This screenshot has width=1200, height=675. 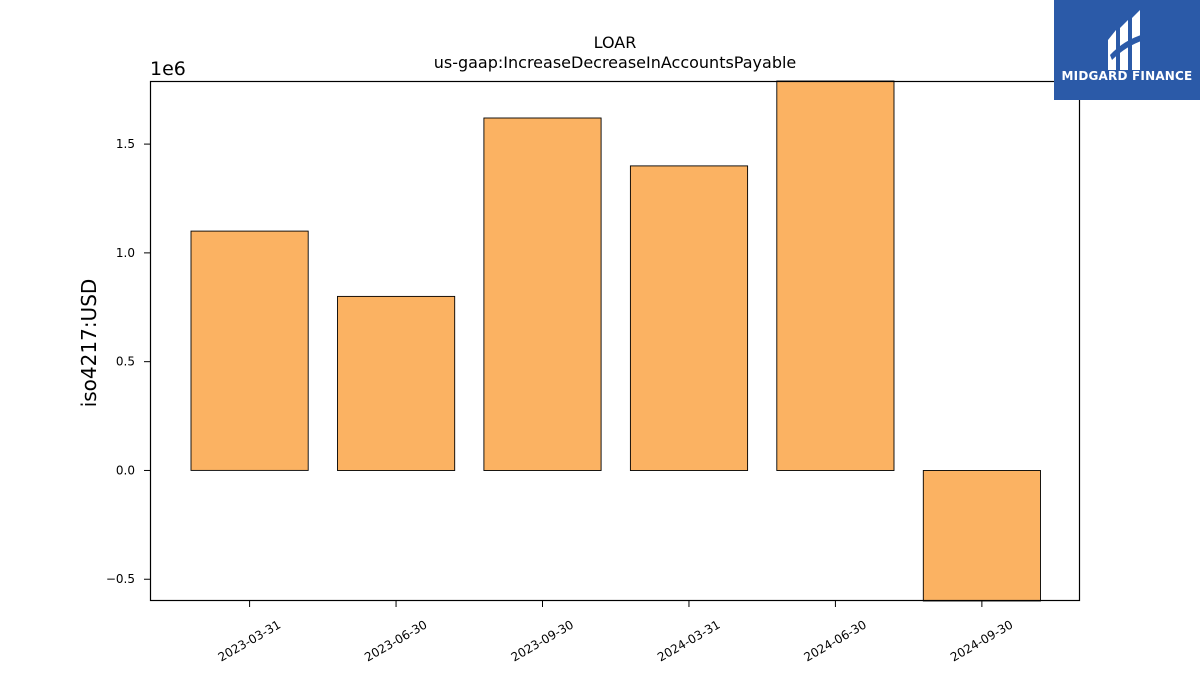 What do you see at coordinates (395, 640) in the screenshot?
I see `x-tick-label: 2023-06-30` at bounding box center [395, 640].